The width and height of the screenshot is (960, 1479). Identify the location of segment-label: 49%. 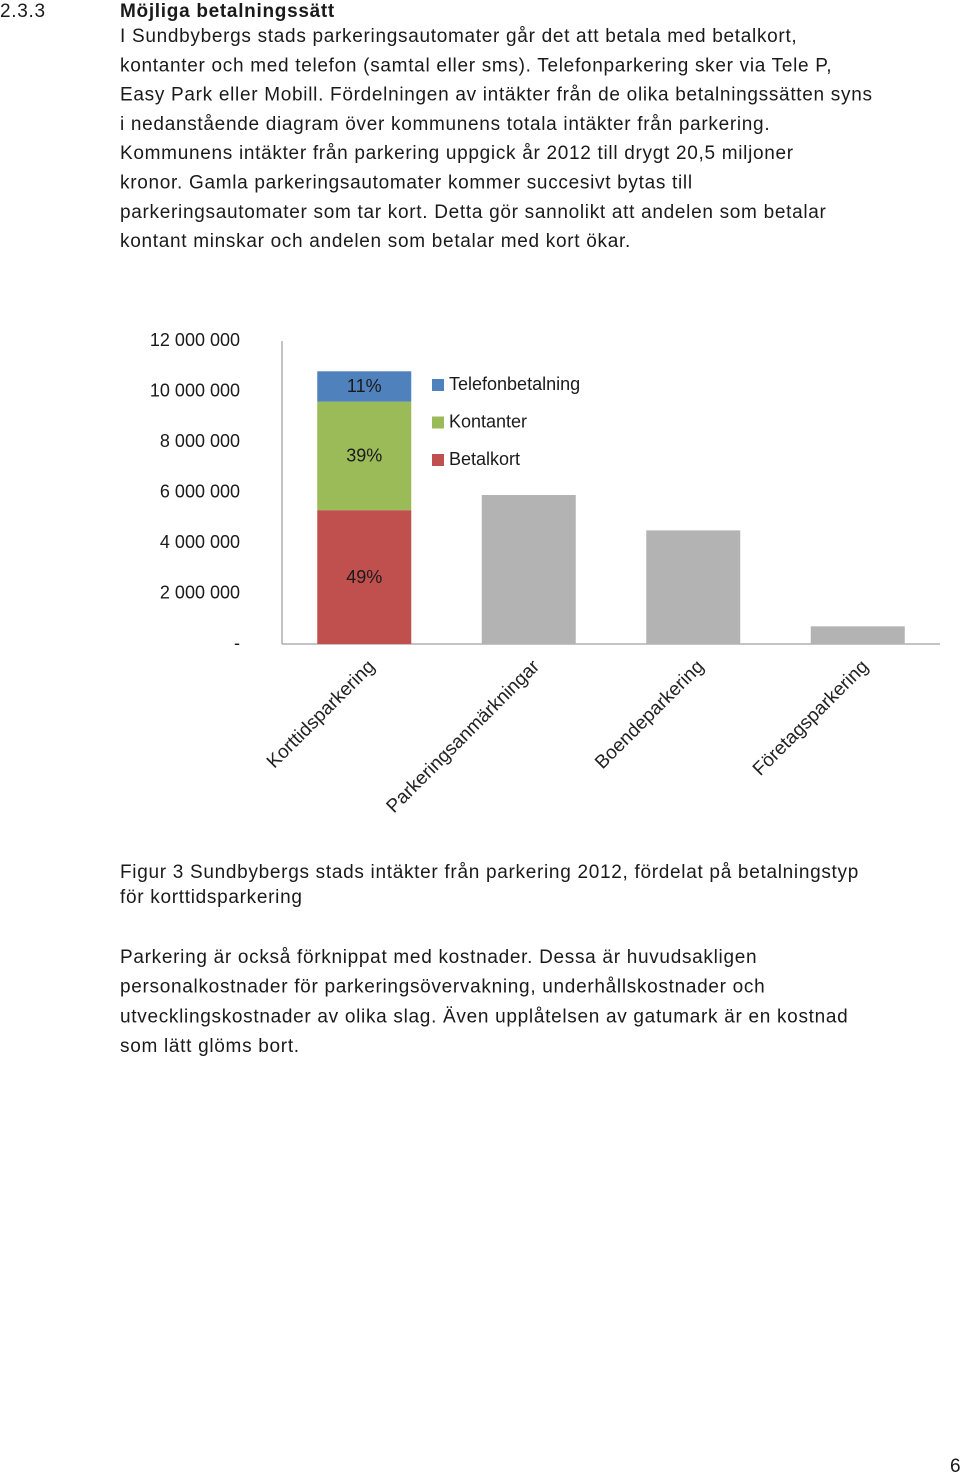
(364, 577).